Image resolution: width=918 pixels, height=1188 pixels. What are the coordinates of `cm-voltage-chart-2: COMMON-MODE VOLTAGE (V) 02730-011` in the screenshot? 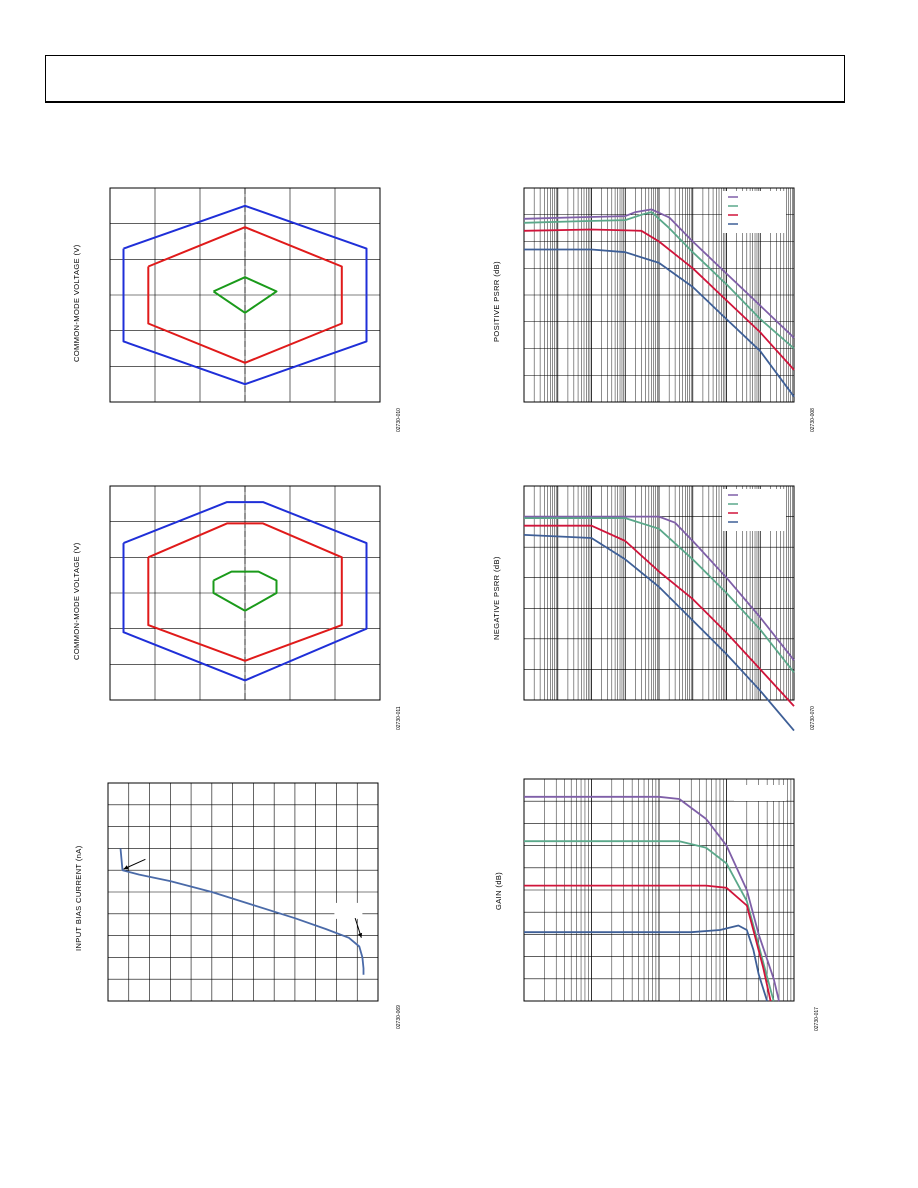 It's located at (240, 609).